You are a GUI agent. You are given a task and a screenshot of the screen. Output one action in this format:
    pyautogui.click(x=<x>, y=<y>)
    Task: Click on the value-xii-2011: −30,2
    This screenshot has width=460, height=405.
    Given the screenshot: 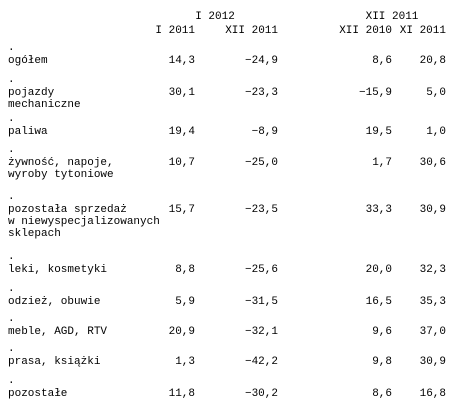 What is the action you would take?
    pyautogui.click(x=261, y=394)
    